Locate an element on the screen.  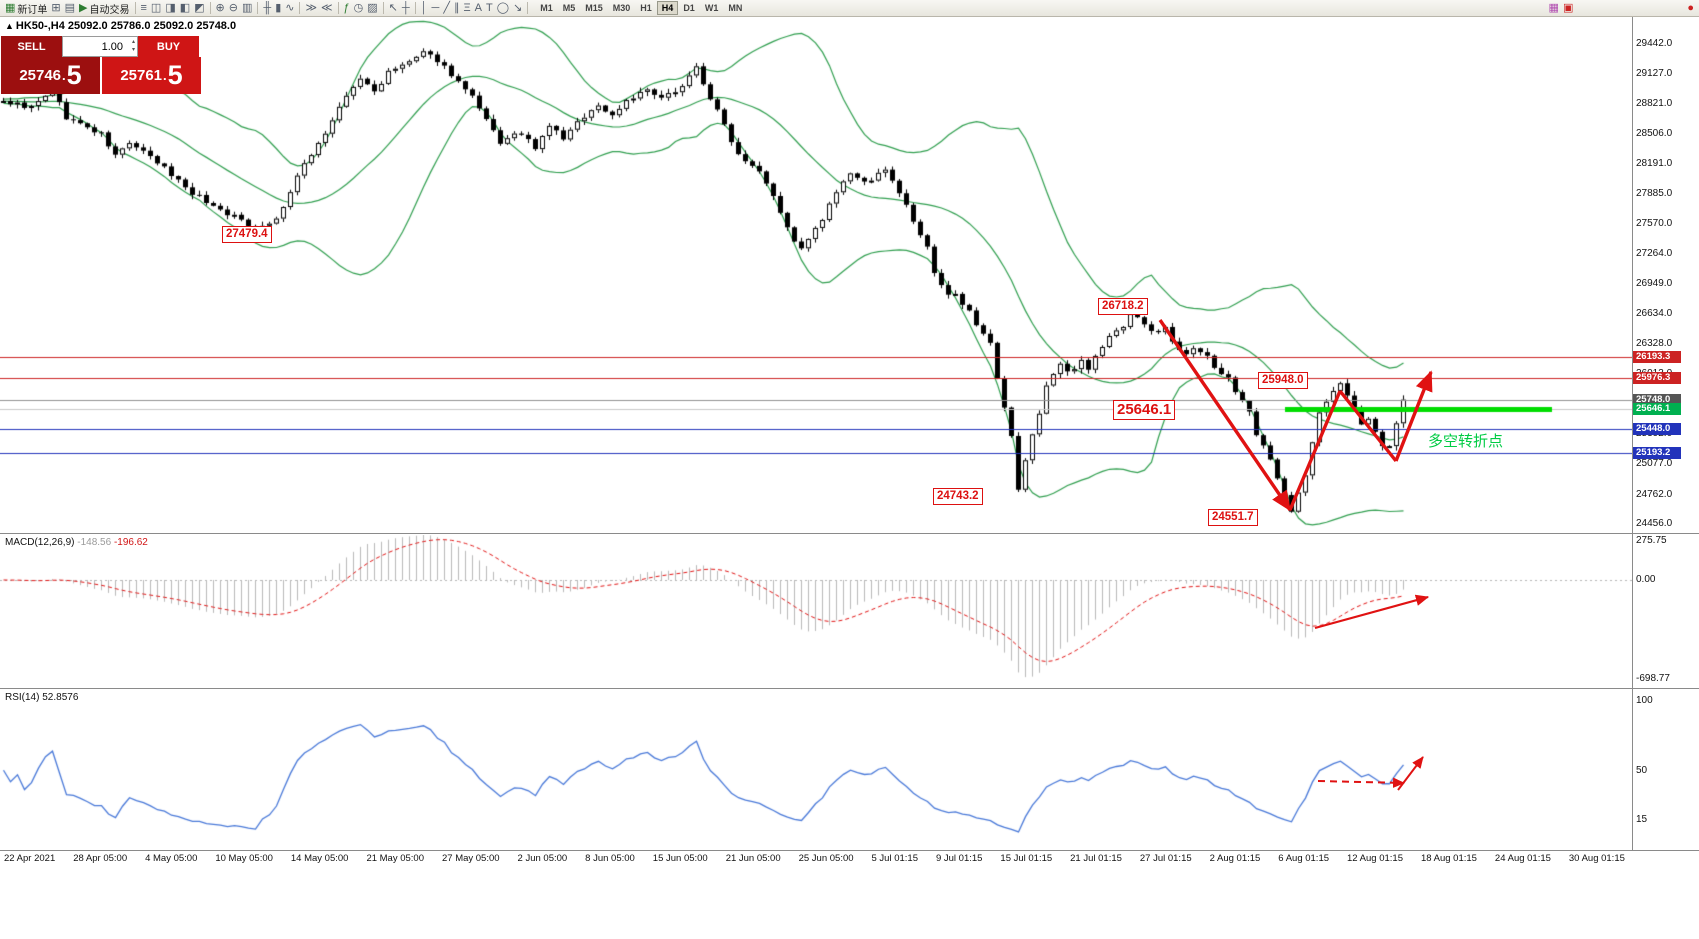
templates-button: ▨ is located at coordinates (372, 8).